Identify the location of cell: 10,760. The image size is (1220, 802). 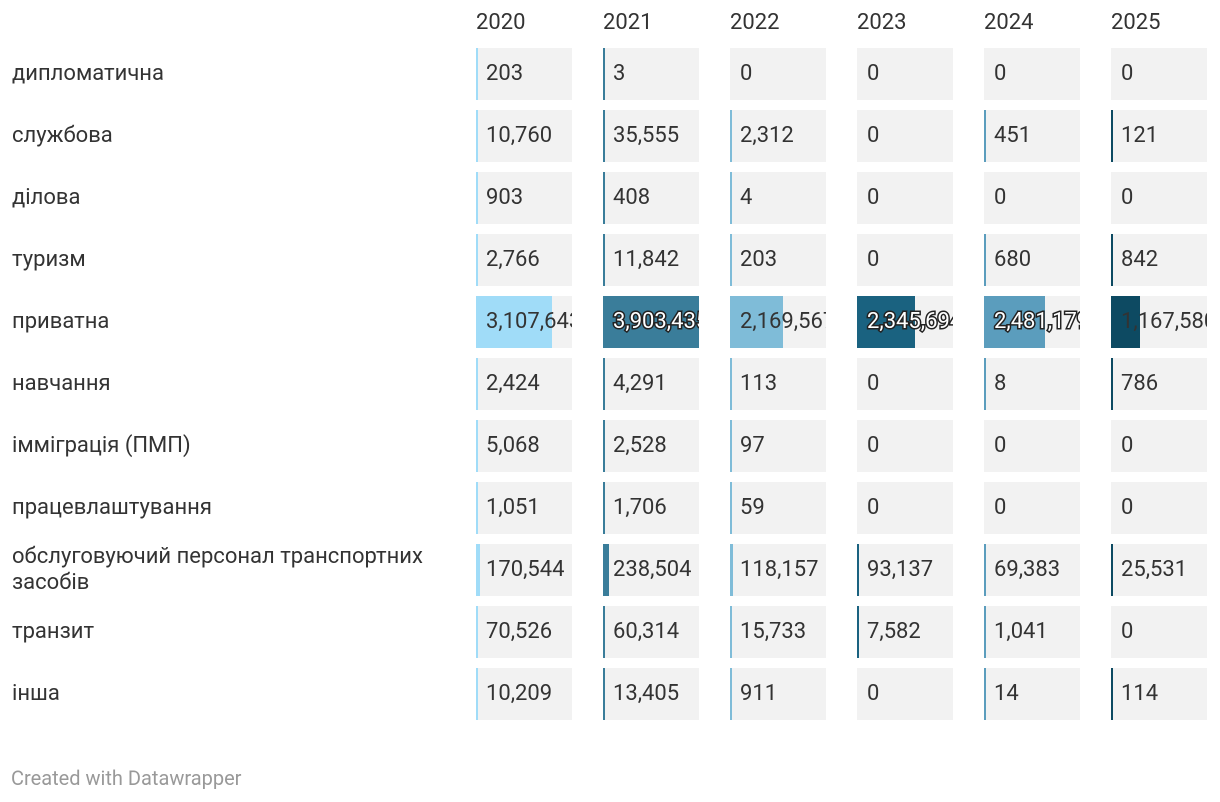
(524, 136).